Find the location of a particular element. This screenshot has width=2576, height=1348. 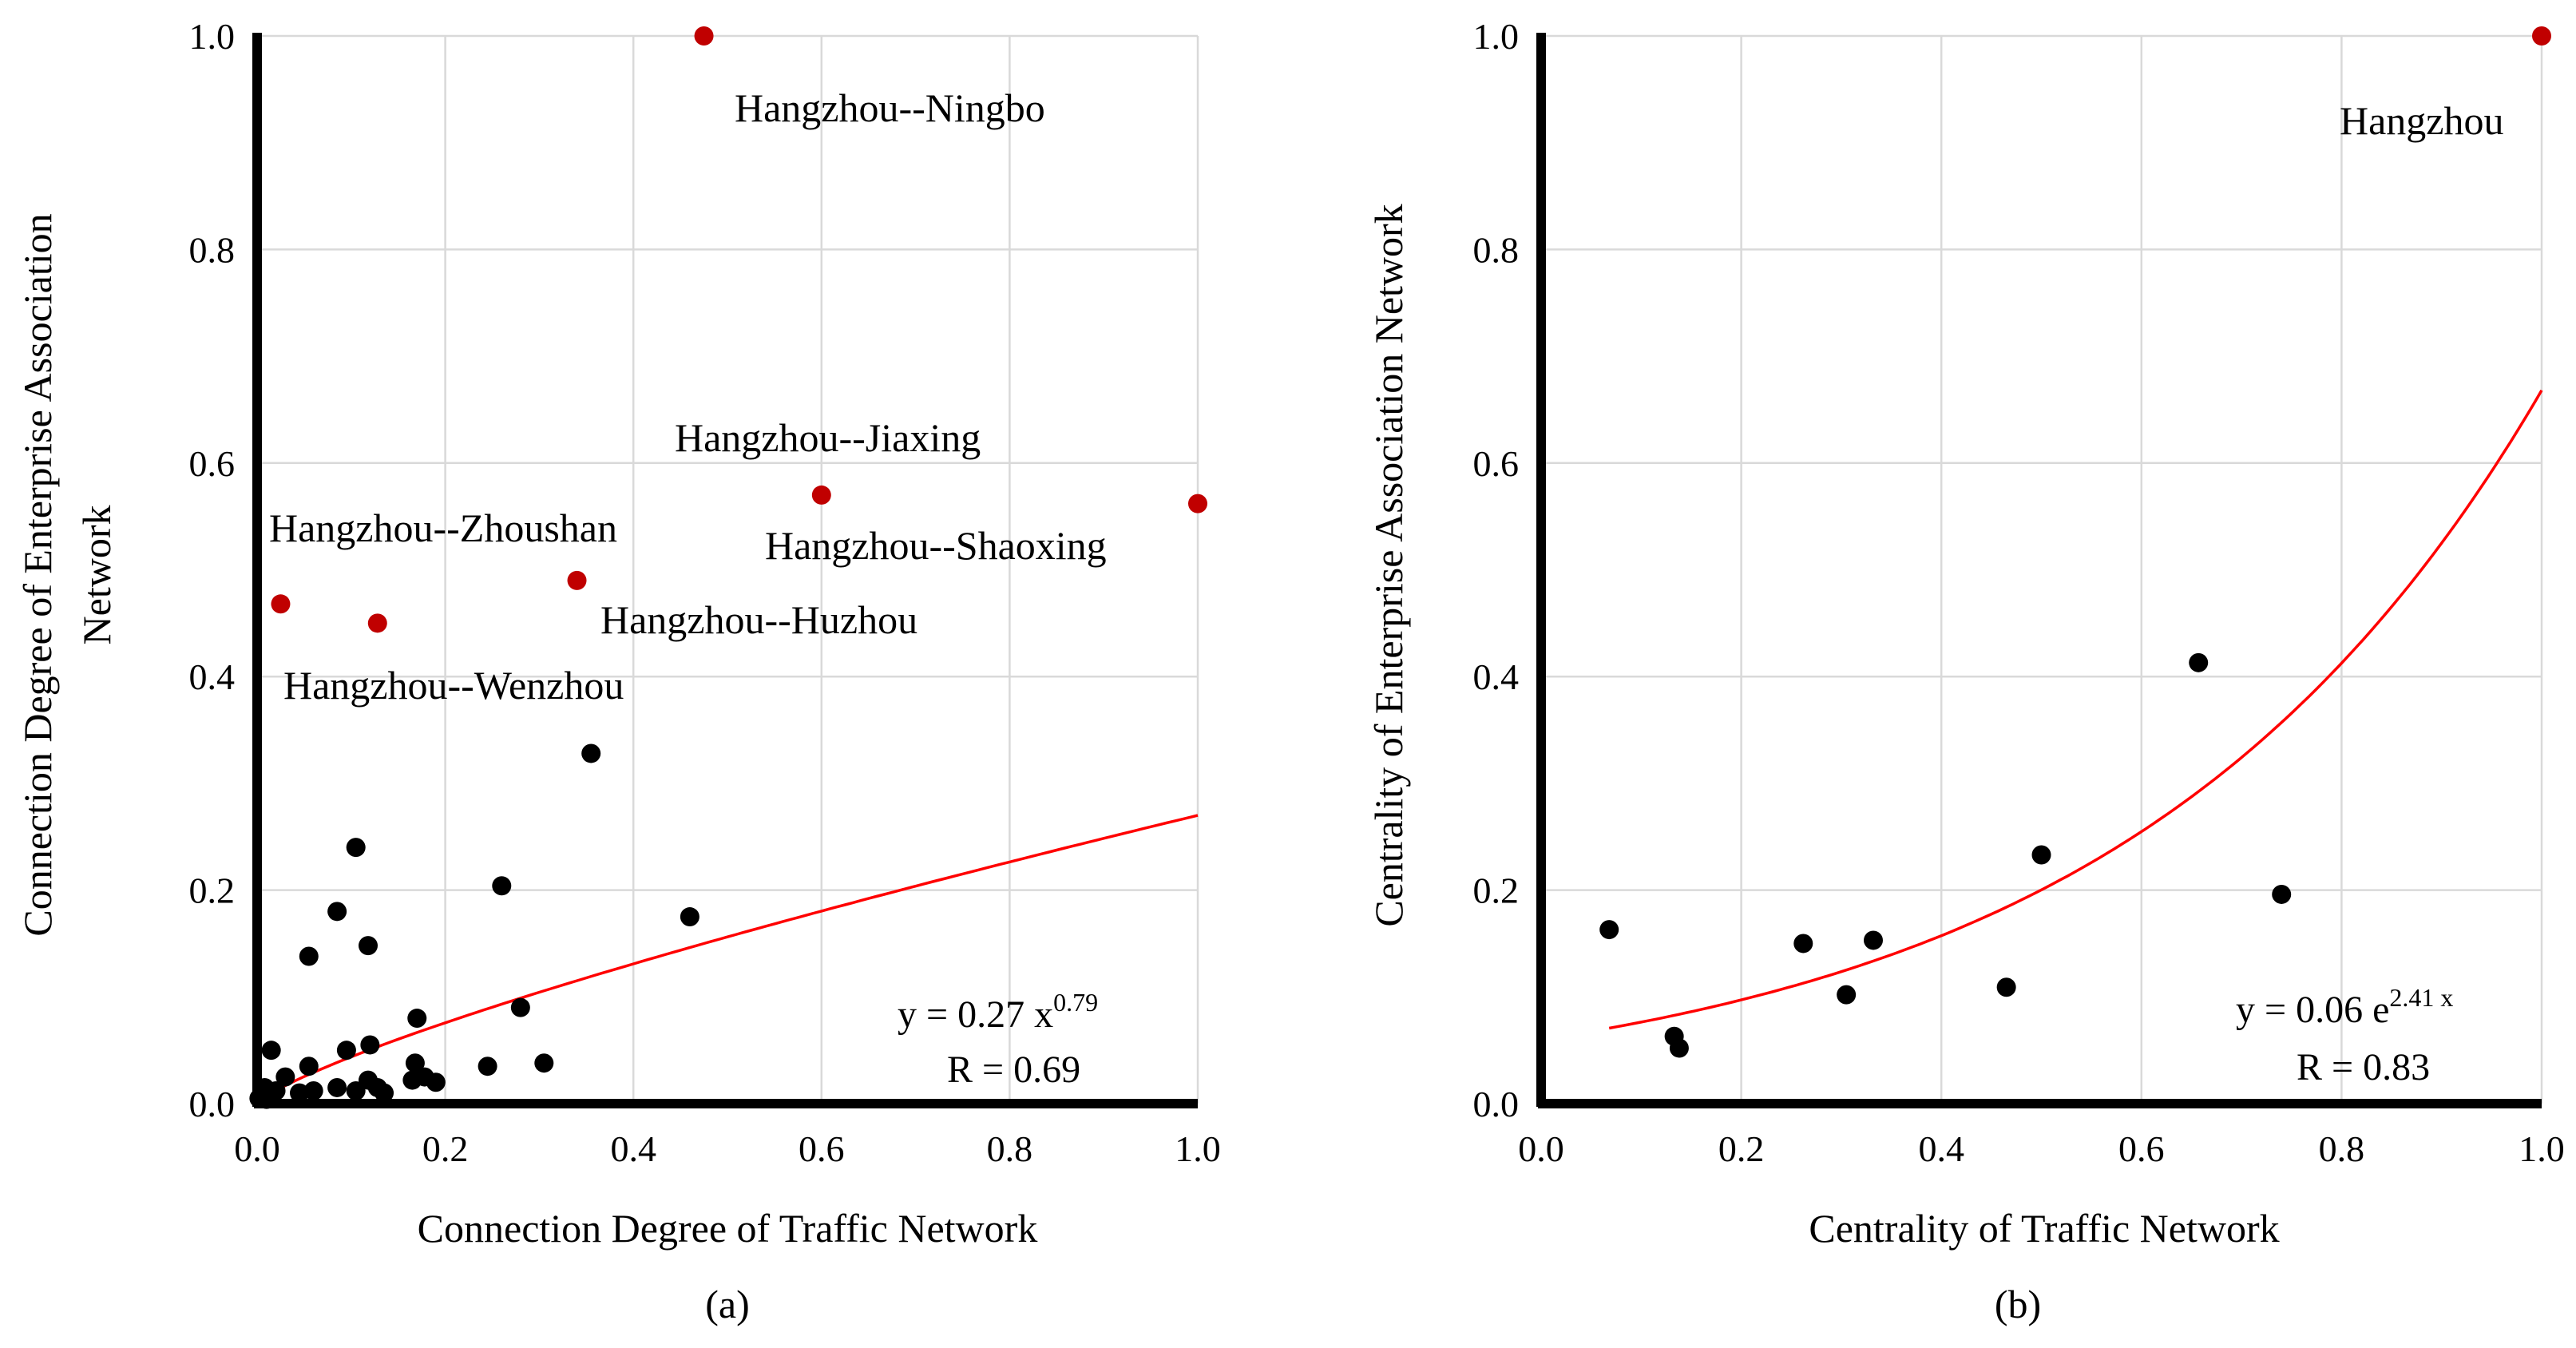

highlighted-points-b is located at coordinates (2541, 36).